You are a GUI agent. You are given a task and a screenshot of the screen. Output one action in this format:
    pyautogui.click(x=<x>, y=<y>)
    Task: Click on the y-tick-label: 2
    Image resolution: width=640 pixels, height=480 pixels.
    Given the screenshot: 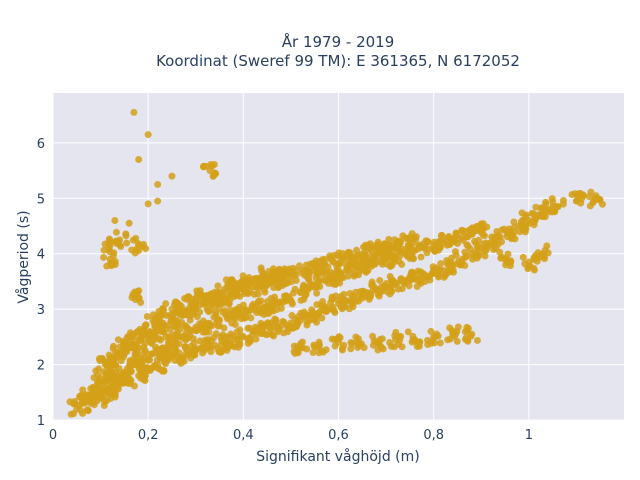 What is the action you would take?
    pyautogui.click(x=41, y=366)
    